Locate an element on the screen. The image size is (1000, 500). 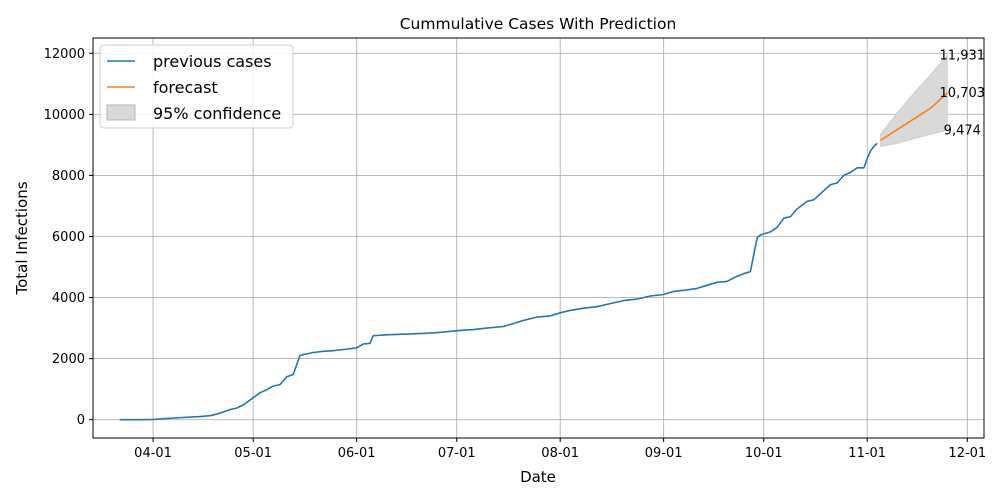
forecast-line is located at coordinates (914, 116).